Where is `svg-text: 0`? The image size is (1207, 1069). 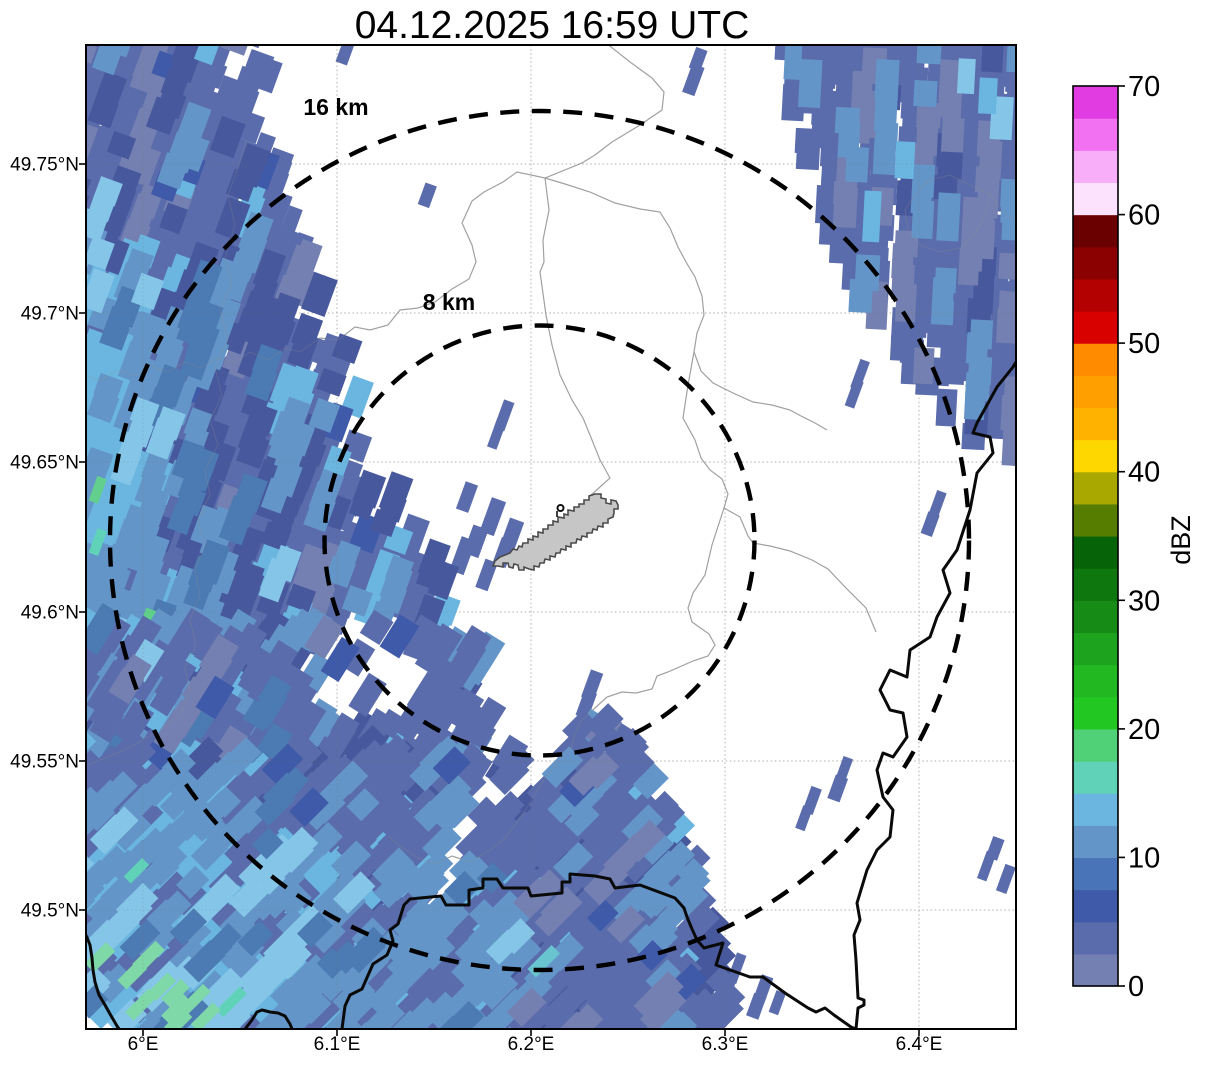
svg-text: 0 is located at coordinates (1136, 987).